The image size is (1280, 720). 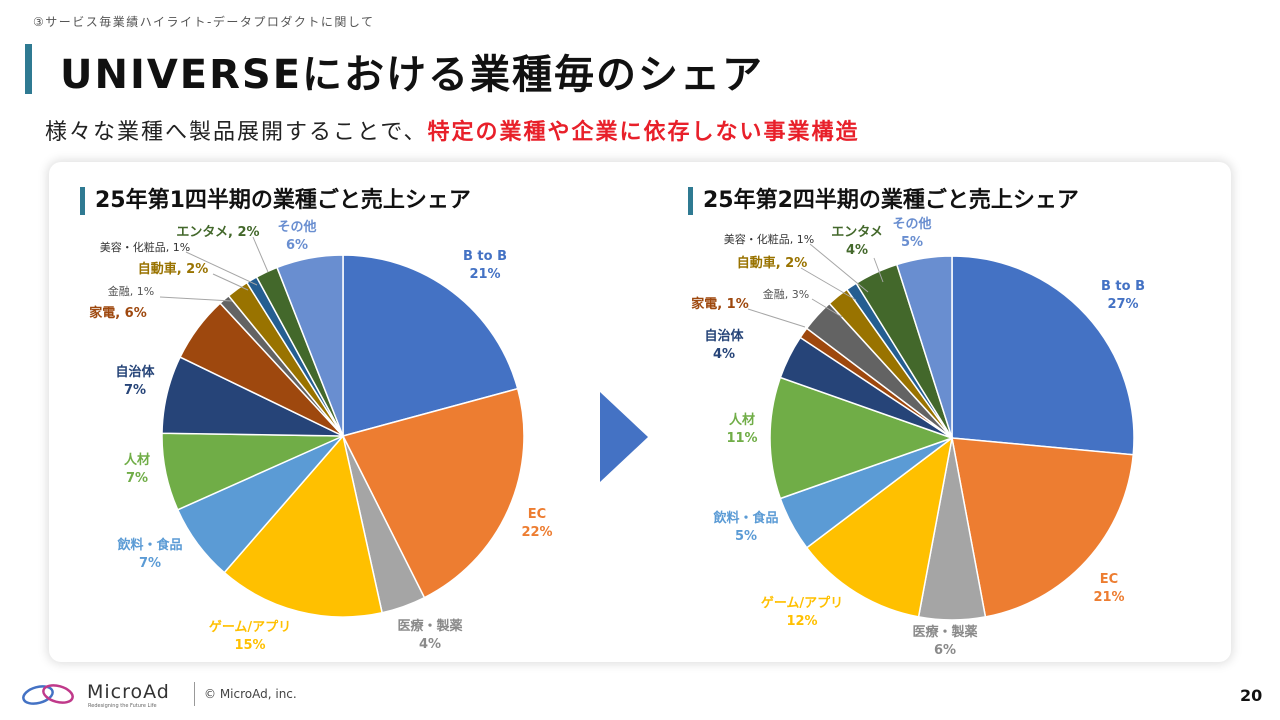 What do you see at coordinates (196, 299) in the screenshot?
I see `leader-line-q1-finance` at bounding box center [196, 299].